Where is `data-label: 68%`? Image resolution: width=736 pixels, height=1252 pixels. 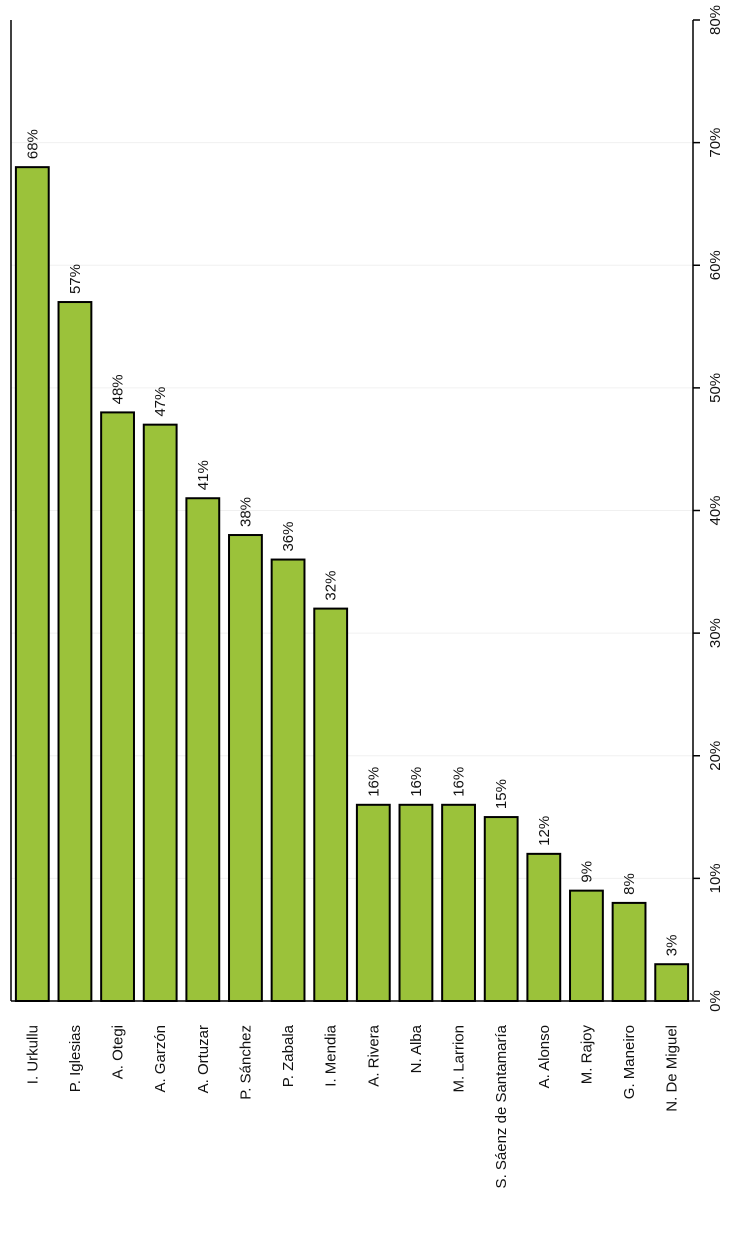
data-label: 68% is located at coordinates (32, 144).